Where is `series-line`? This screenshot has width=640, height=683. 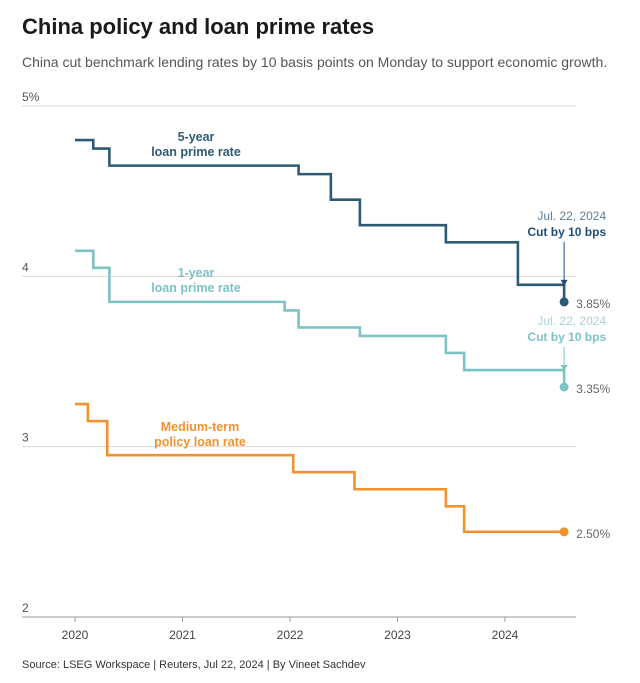 series-line is located at coordinates (320, 468).